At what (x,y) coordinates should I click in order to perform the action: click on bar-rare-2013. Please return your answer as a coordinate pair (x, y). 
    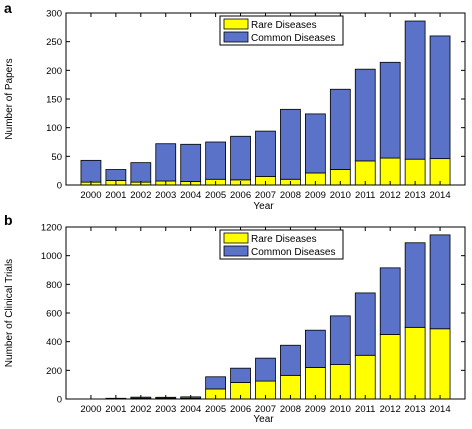
    Looking at the image, I should click on (415, 363).